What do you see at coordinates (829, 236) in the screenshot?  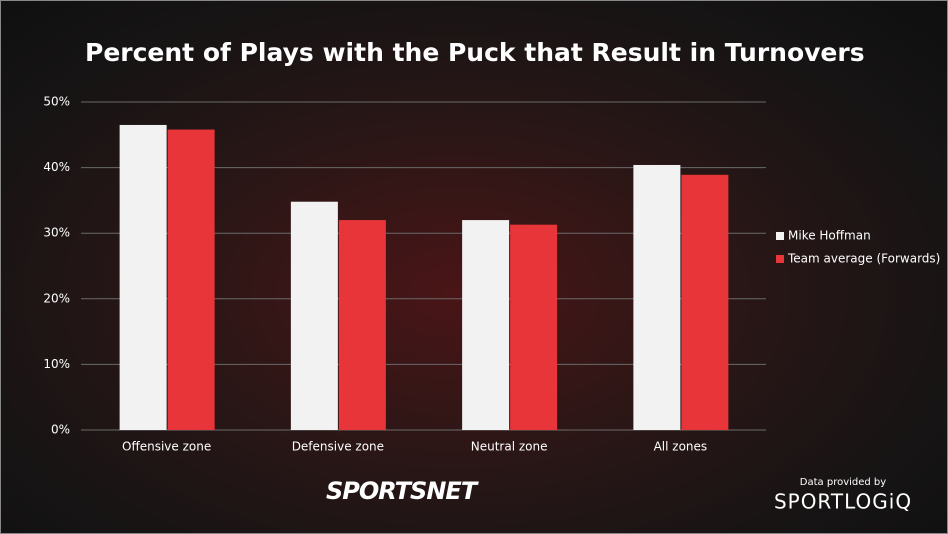 I see `legend-label: Mike Hoffman` at bounding box center [829, 236].